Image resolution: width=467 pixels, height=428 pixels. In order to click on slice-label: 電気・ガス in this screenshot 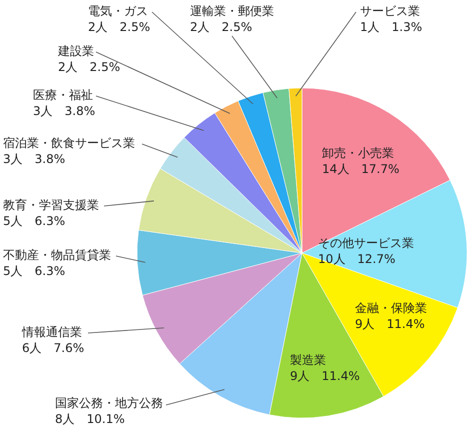, I will do `click(118, 11)`.